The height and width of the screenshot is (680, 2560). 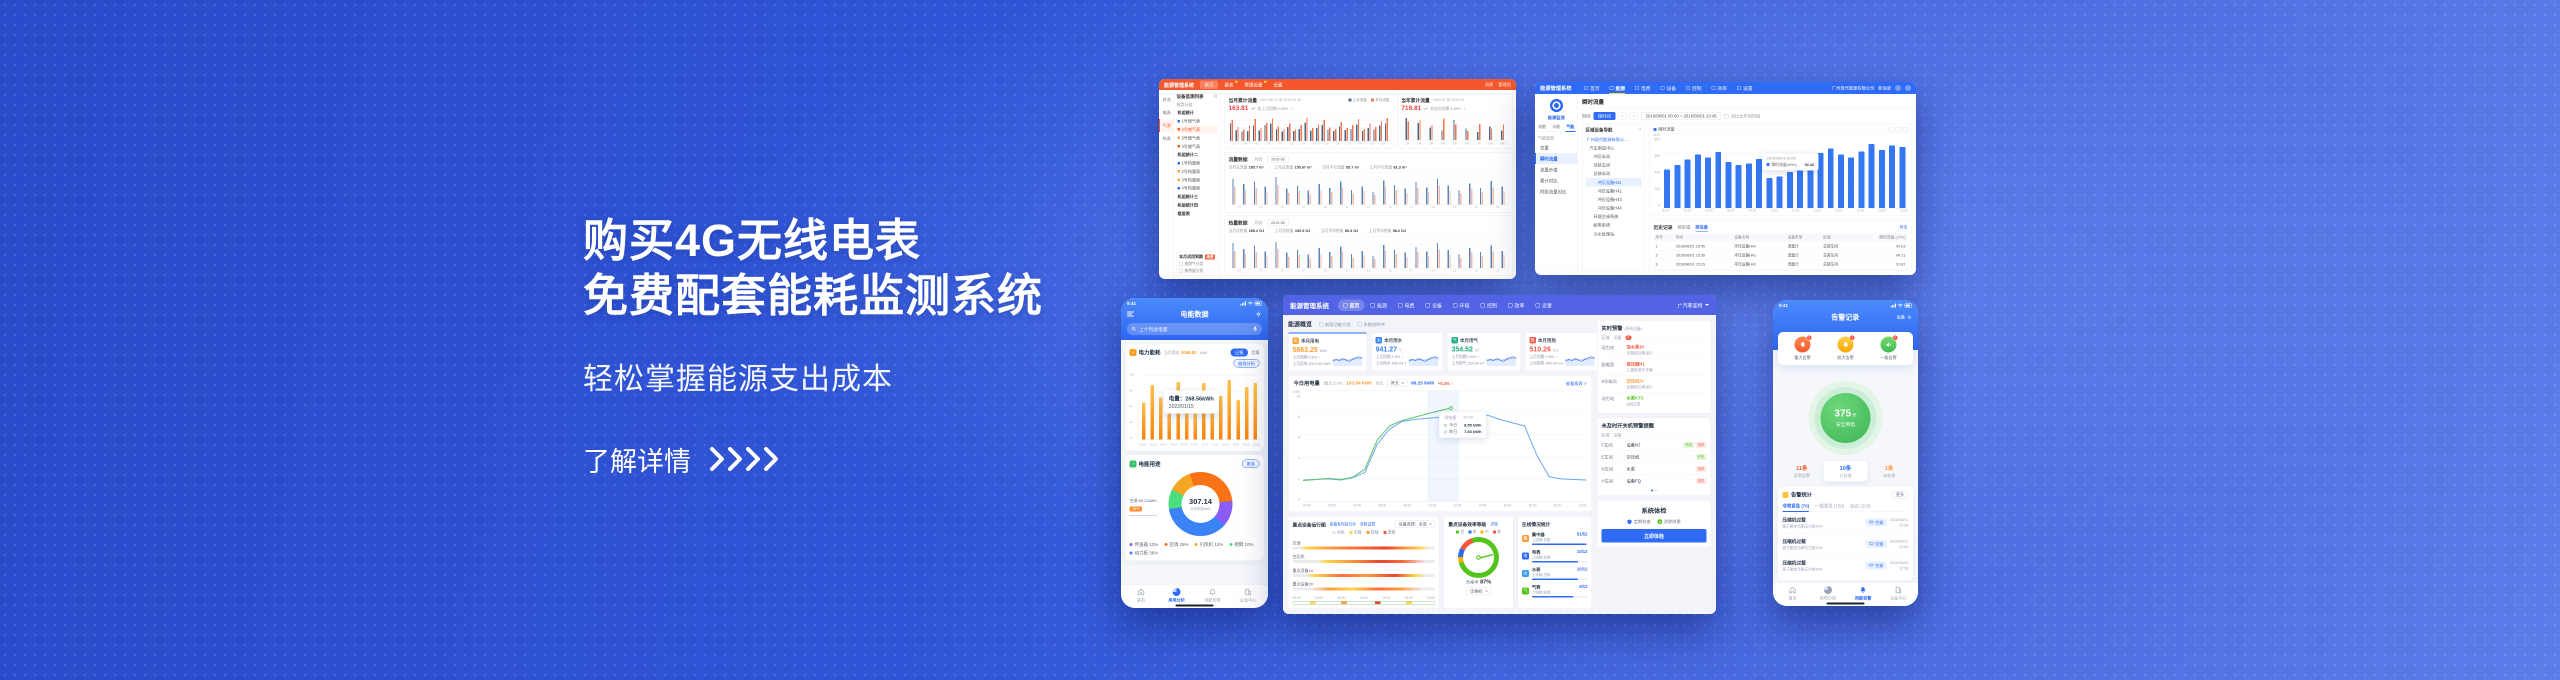 What do you see at coordinates (1278, 222) in the screenshot?
I see `month-picker: 2019-06` at bounding box center [1278, 222].